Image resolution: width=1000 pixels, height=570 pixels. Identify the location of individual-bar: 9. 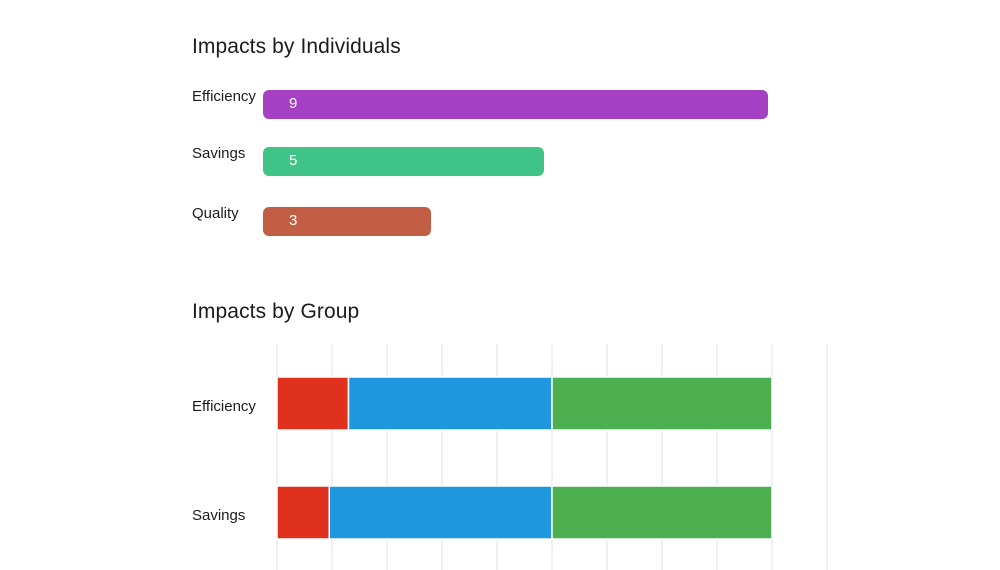
(515, 104).